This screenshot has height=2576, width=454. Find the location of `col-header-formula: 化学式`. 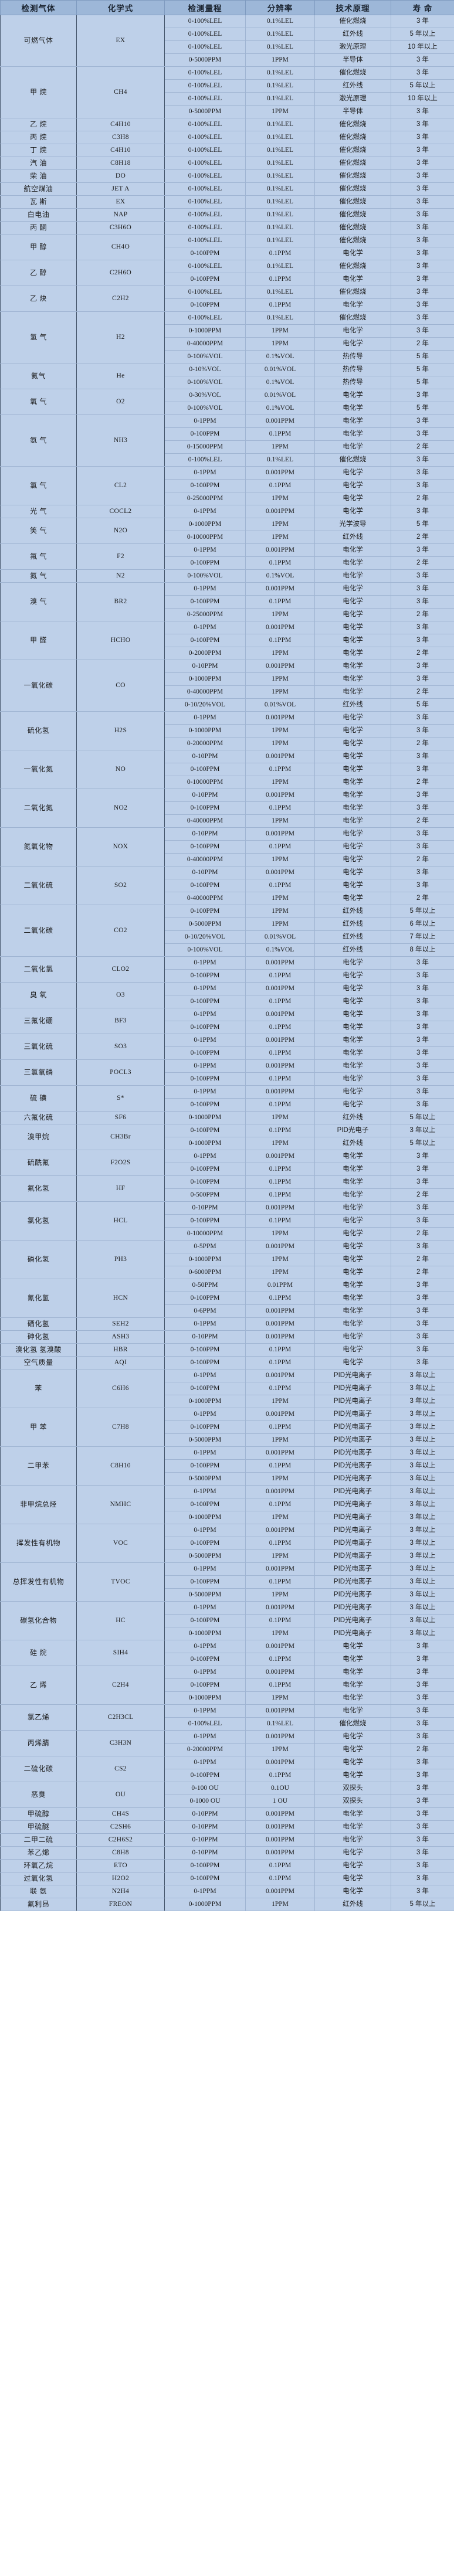

col-header-formula: 化学式 is located at coordinates (120, 8).